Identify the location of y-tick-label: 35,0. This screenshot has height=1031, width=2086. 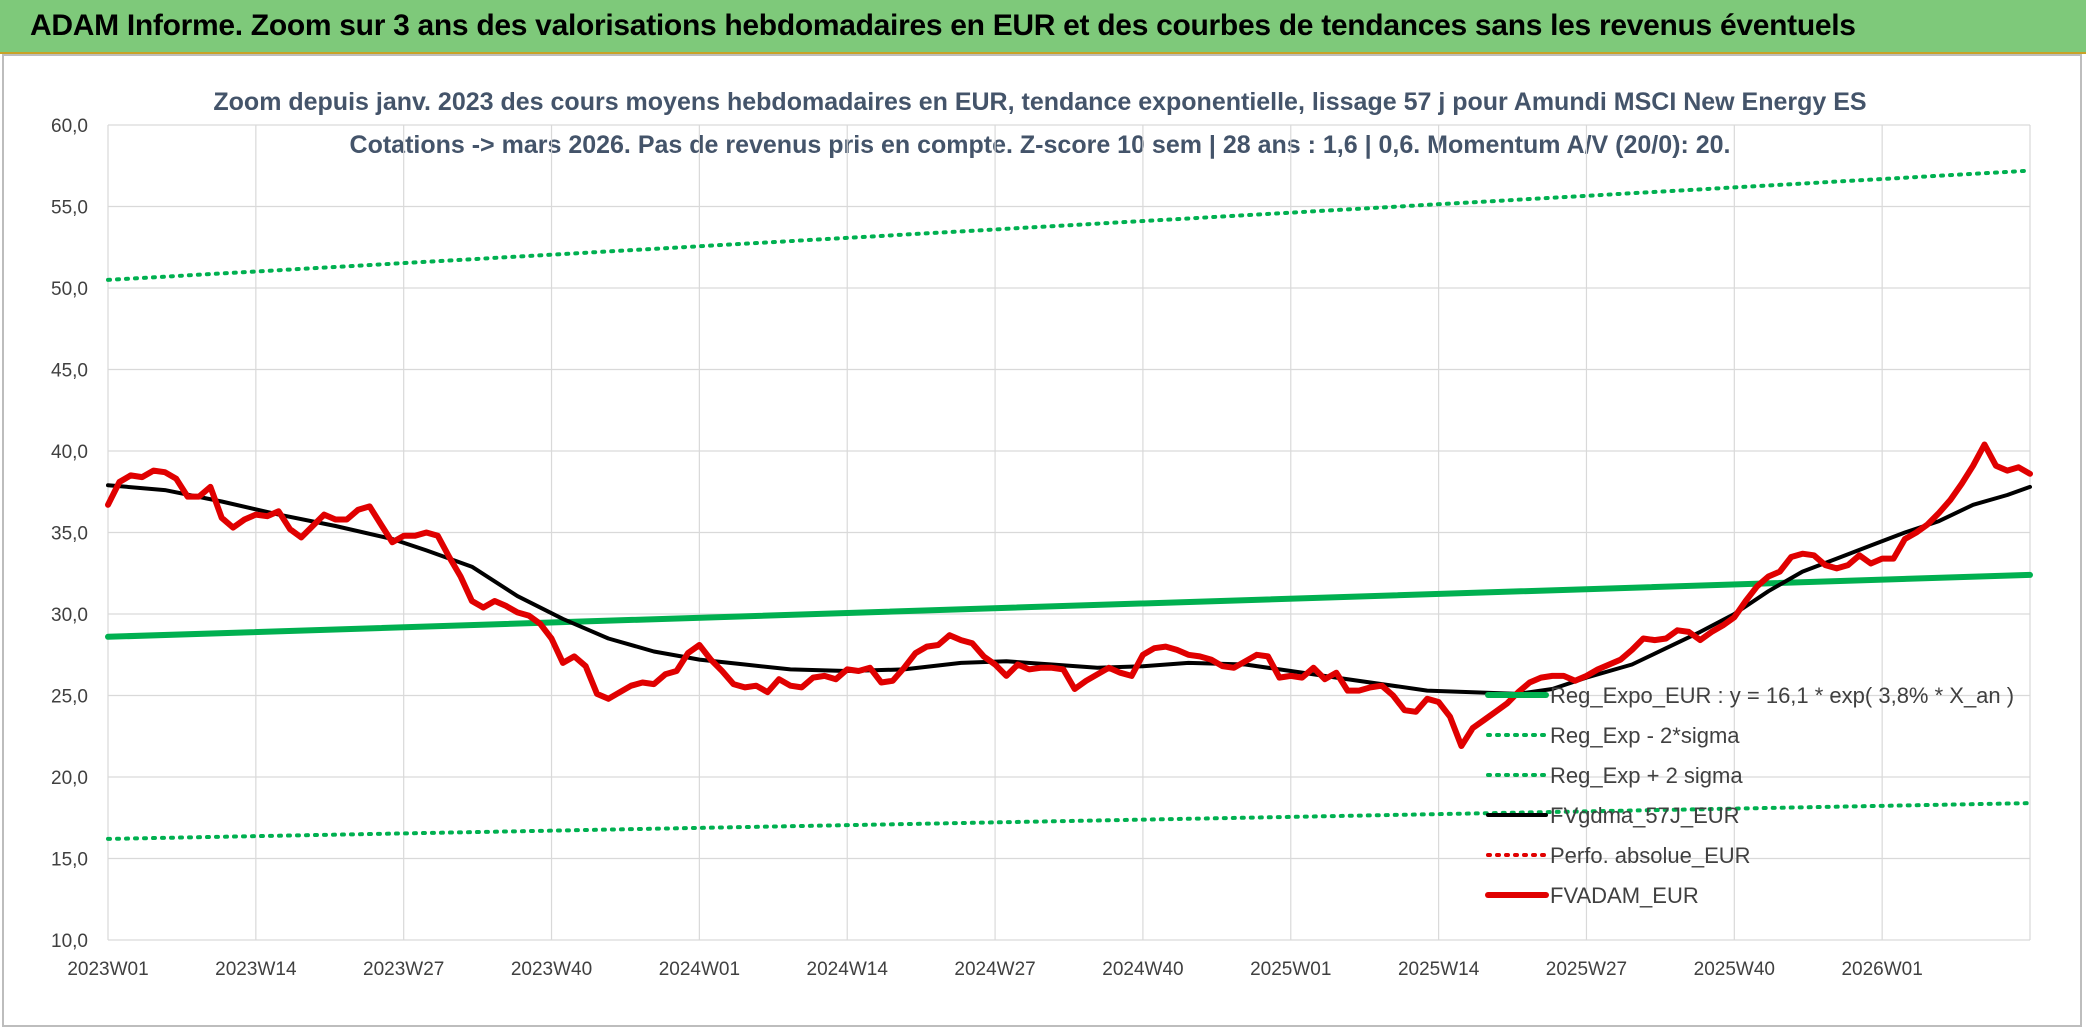
(69, 534).